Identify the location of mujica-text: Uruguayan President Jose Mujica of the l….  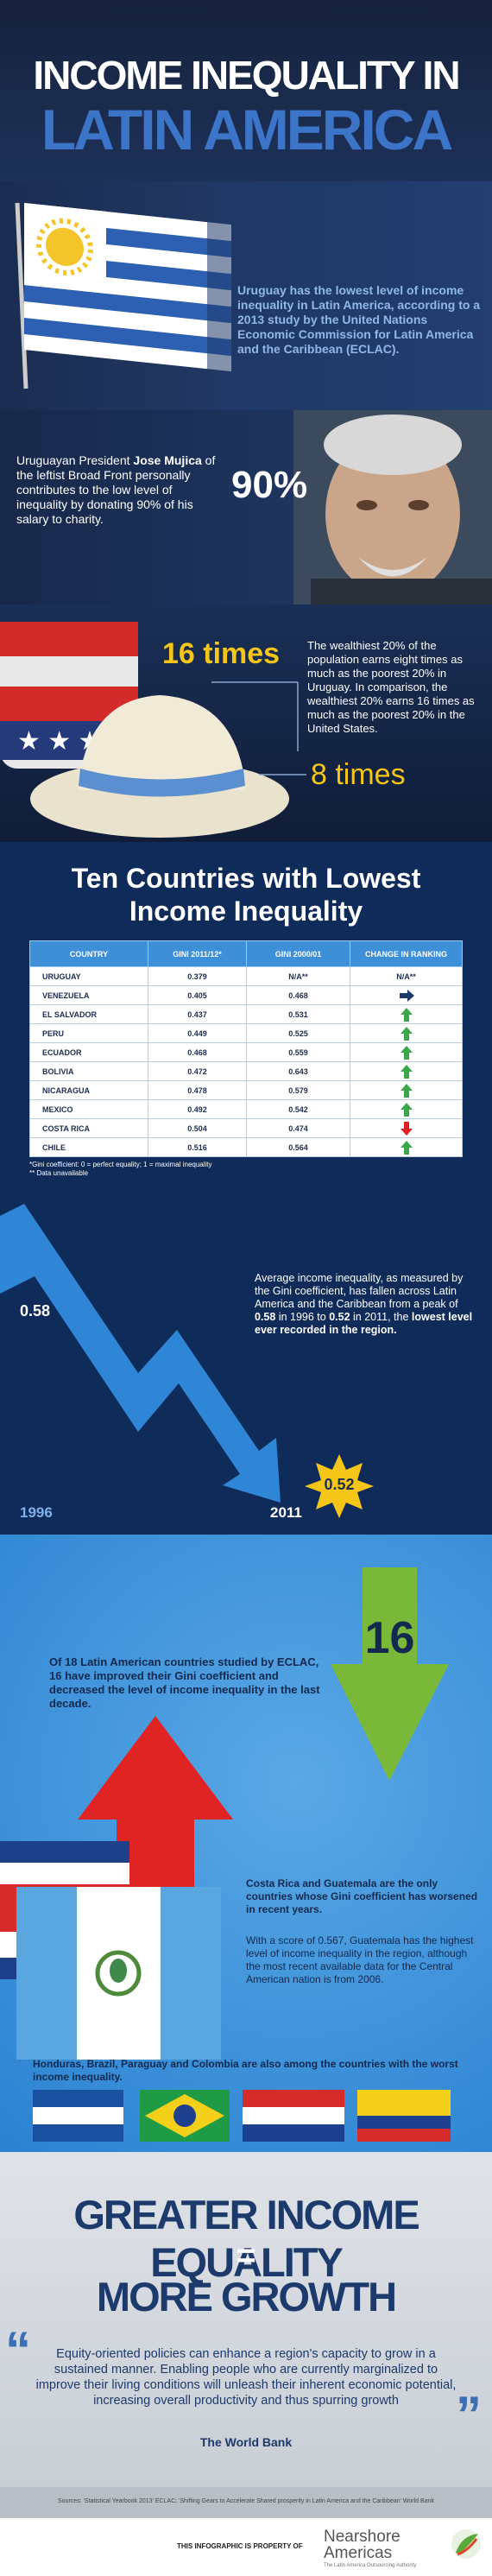
(120, 490).